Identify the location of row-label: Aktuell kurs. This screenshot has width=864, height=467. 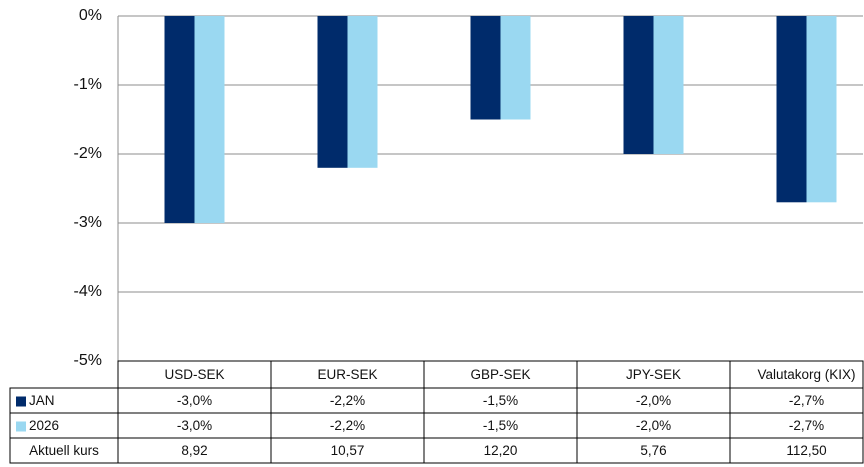
(64, 450).